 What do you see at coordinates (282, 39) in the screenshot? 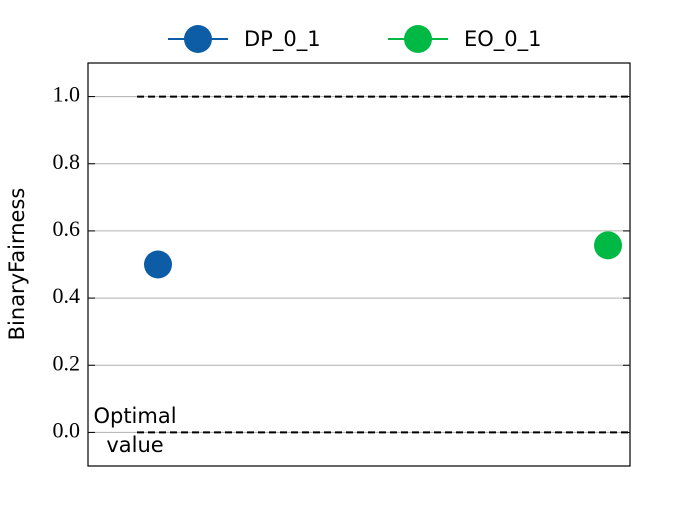
I see `legend-label: DP_0_1` at bounding box center [282, 39].